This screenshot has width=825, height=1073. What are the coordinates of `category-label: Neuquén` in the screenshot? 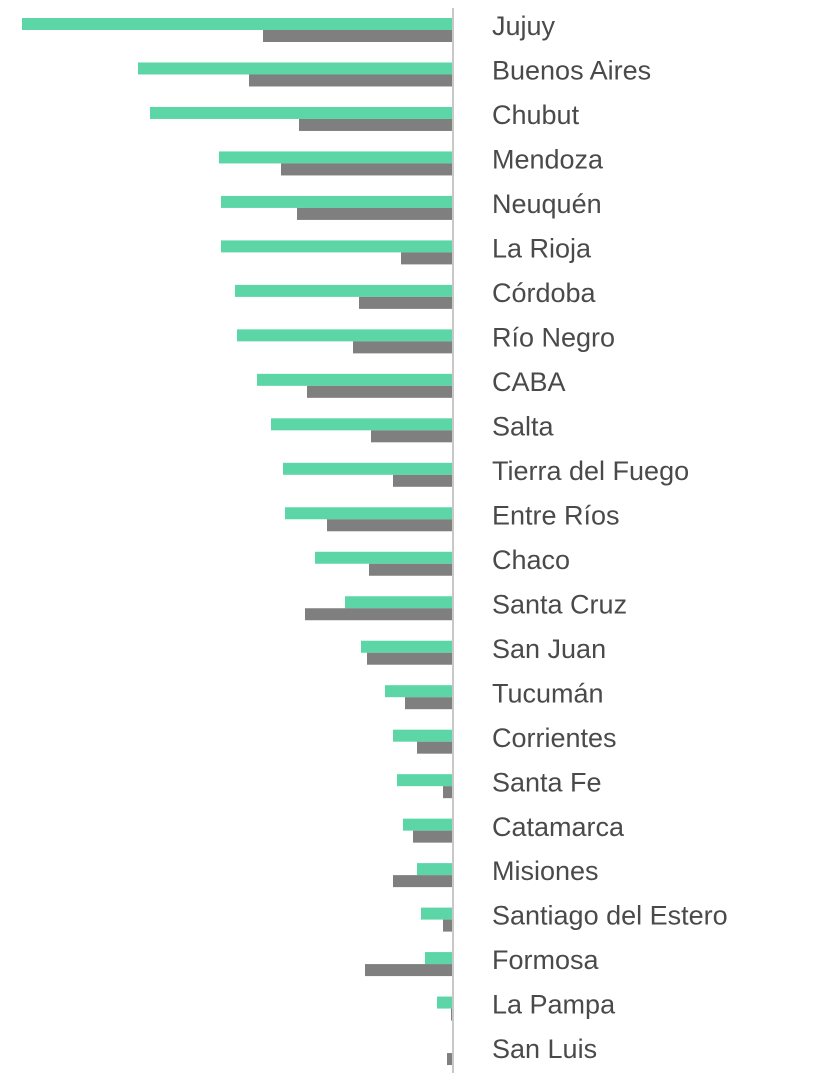 It's located at (547, 204).